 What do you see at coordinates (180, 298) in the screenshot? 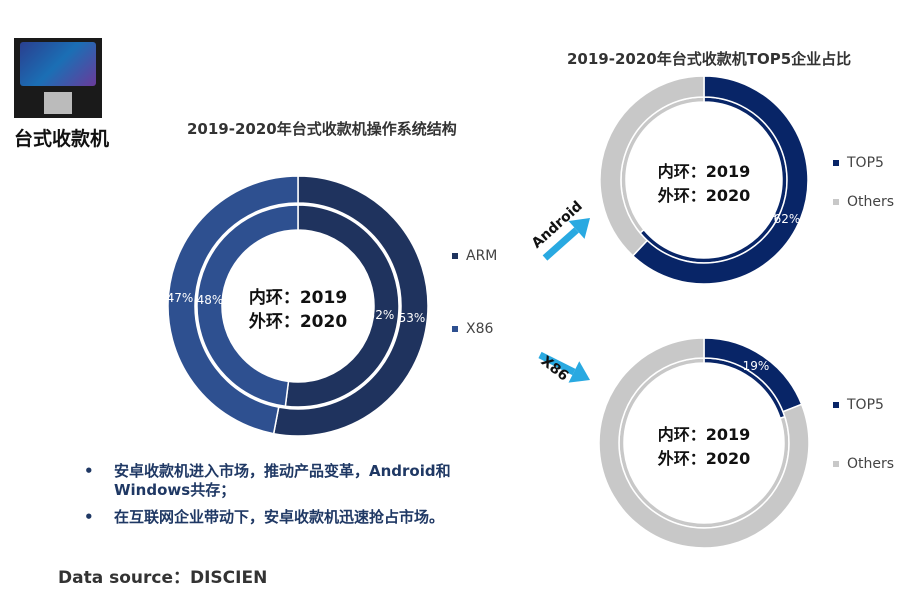
I see `data-label: 47%` at bounding box center [180, 298].